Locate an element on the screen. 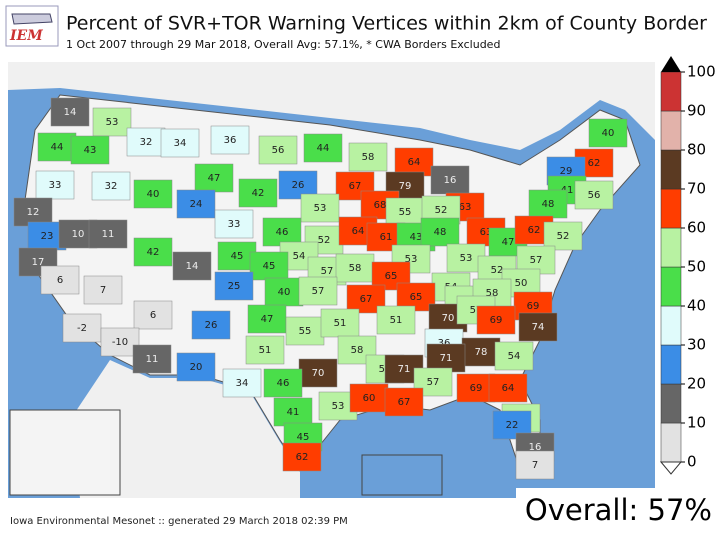 The width and height of the screenshot is (720, 540). region-value: -2 is located at coordinates (82, 328).